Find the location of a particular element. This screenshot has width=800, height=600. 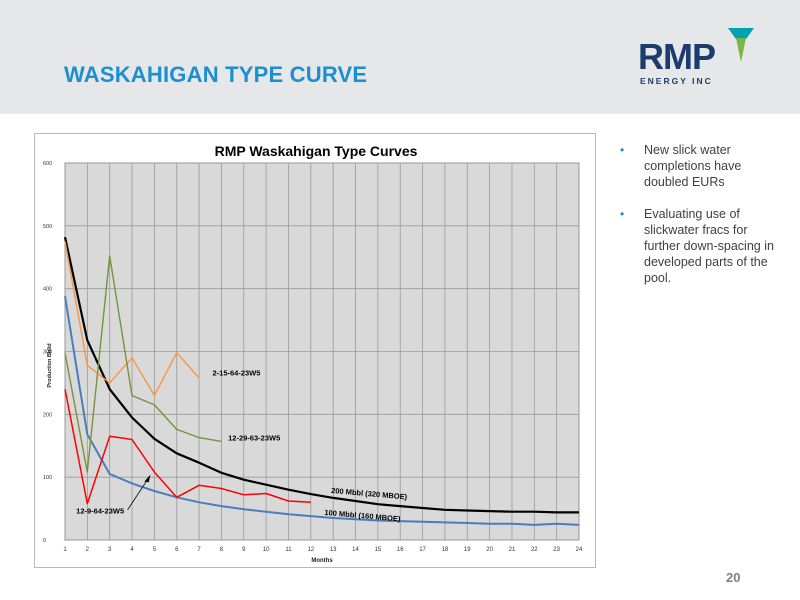

x-tick-label: 19 is located at coordinates (467, 550).